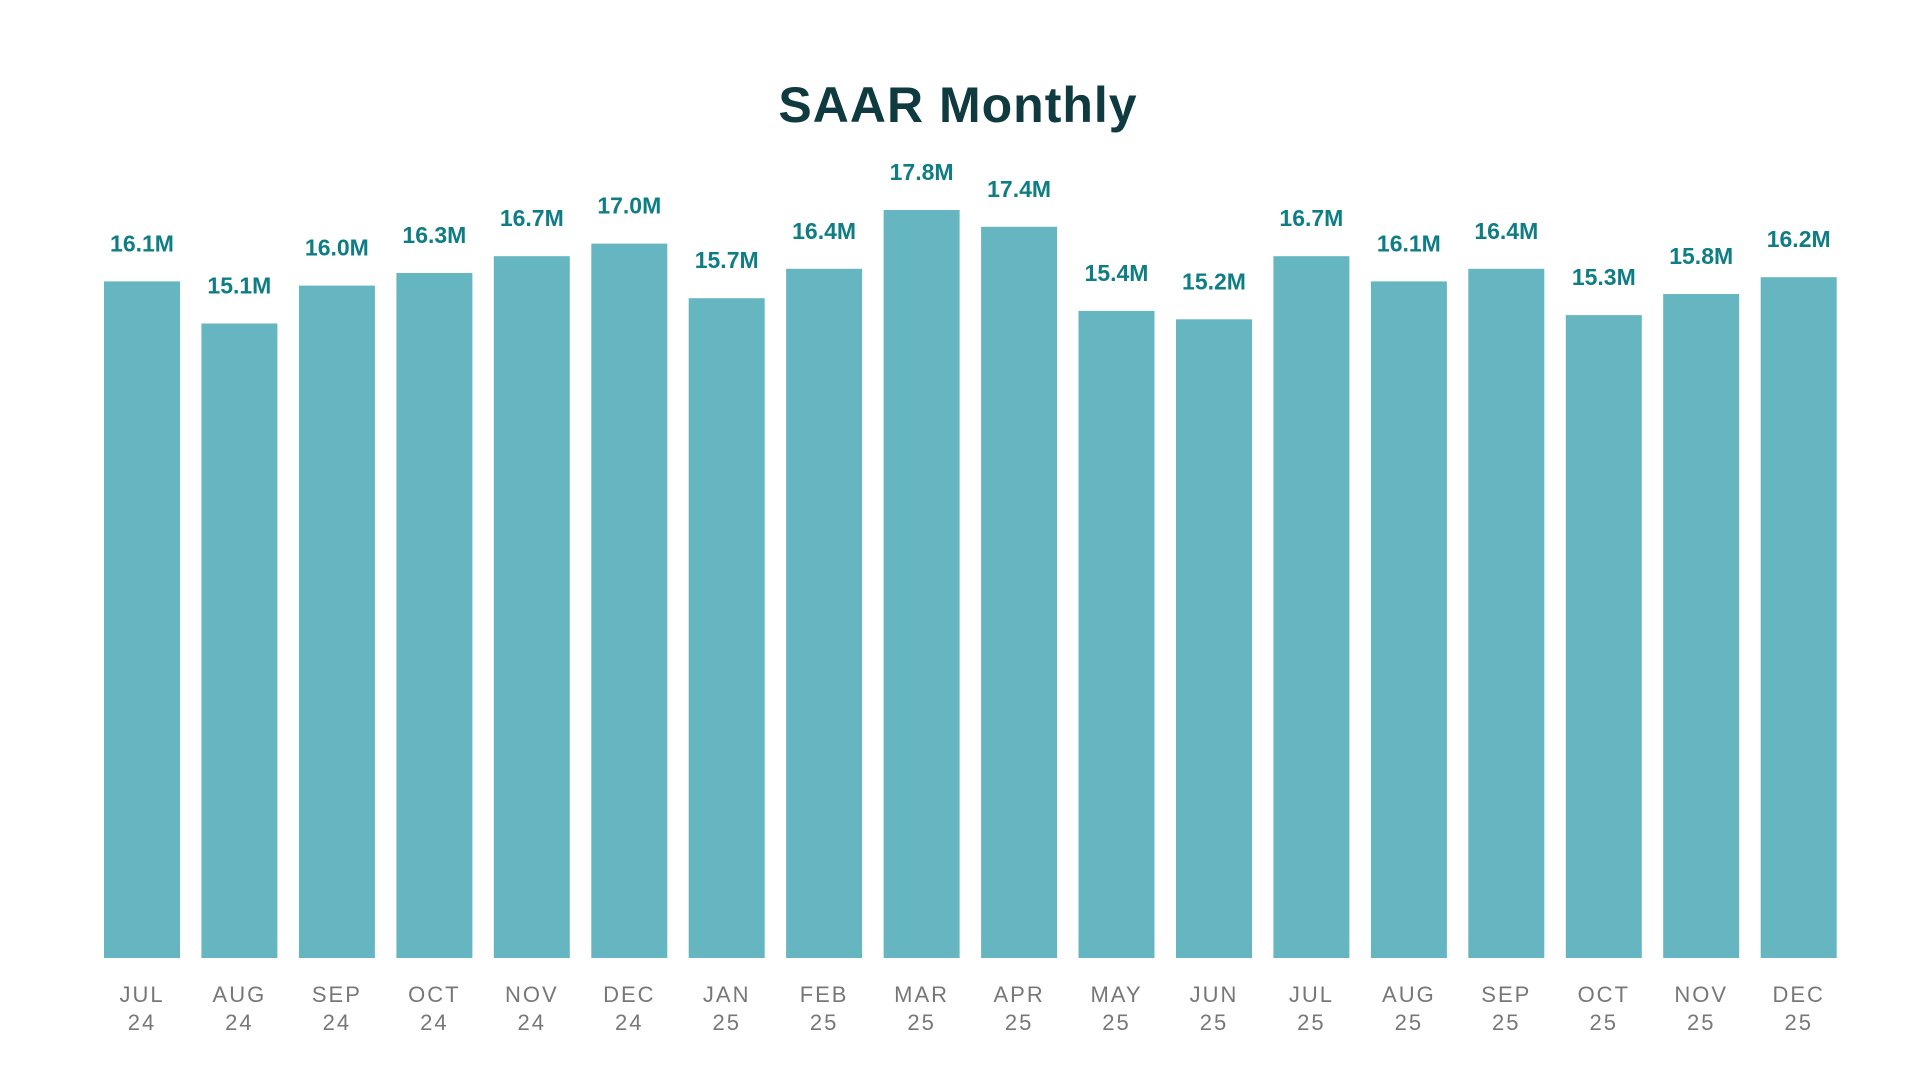 The height and width of the screenshot is (1078, 1916). I want to click on bar-value-label: 17.4M, so click(1019, 189).